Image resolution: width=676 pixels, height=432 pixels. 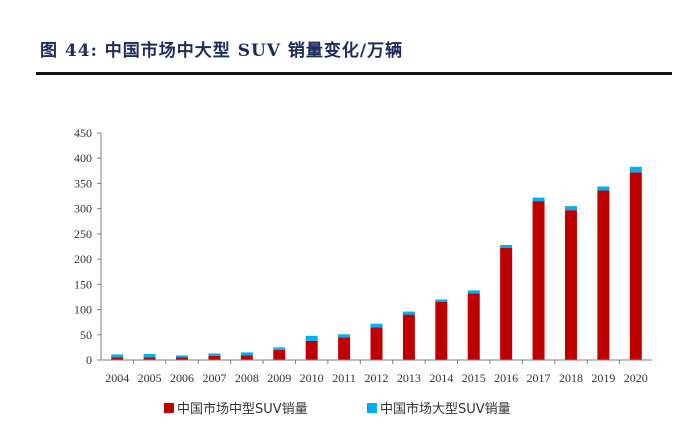 What do you see at coordinates (311, 338) in the screenshot?
I see `bar-large-suv-2010` at bounding box center [311, 338].